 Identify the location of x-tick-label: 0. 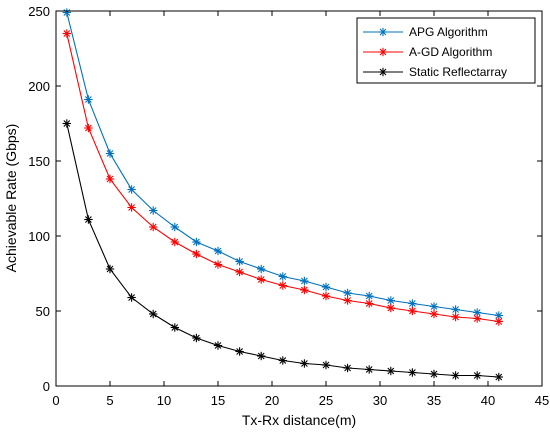
(55, 400).